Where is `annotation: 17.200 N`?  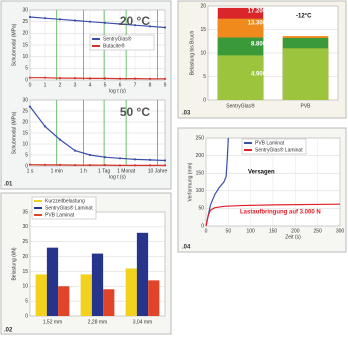 annotation: 17.200 N is located at coordinates (260, 12).